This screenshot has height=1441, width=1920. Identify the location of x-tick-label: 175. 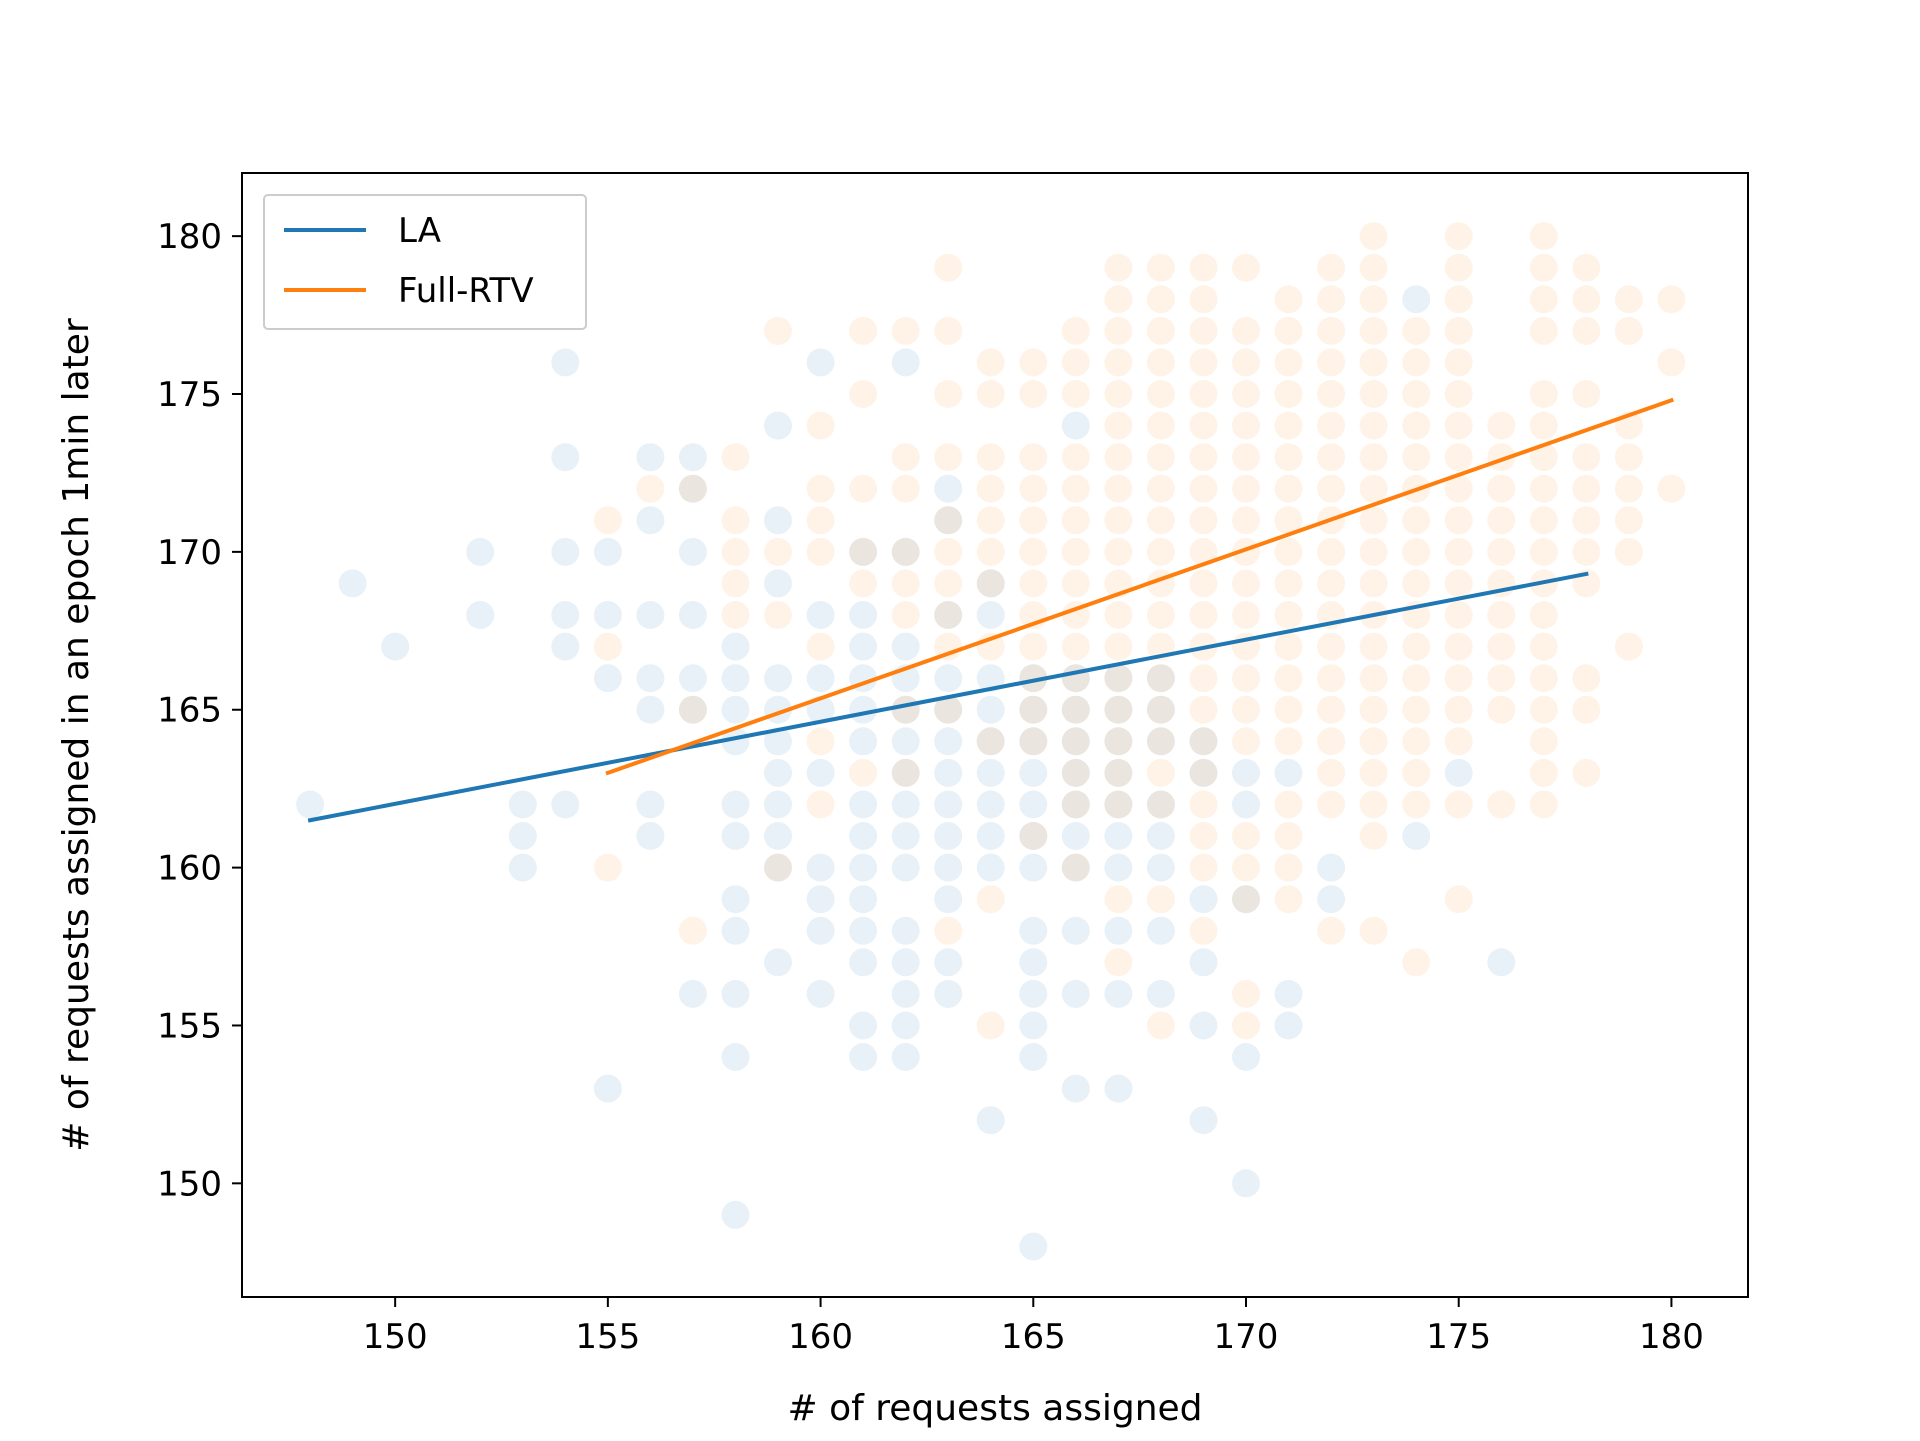
(1458, 1337).